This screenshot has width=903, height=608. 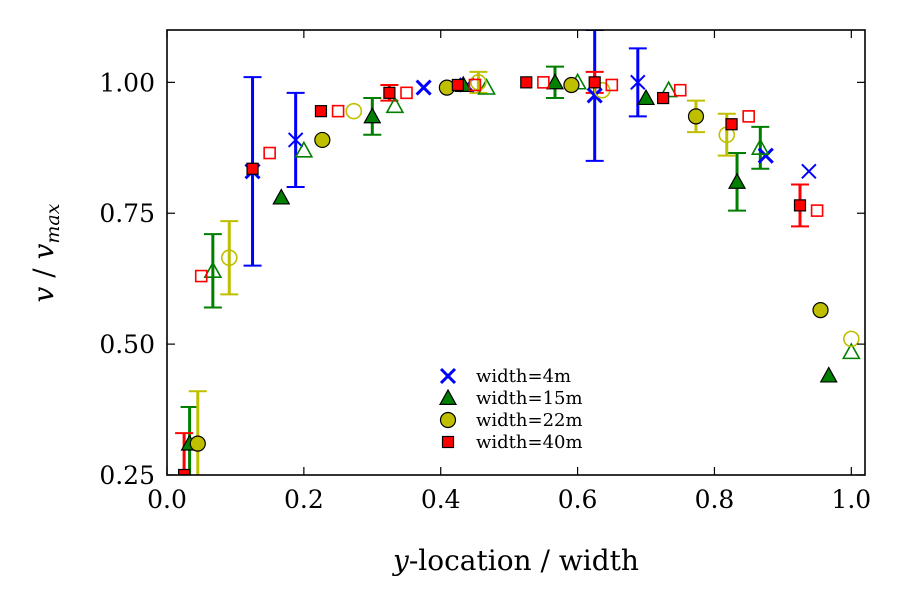 I want to click on x-tick-label: 0.2, so click(x=304, y=499).